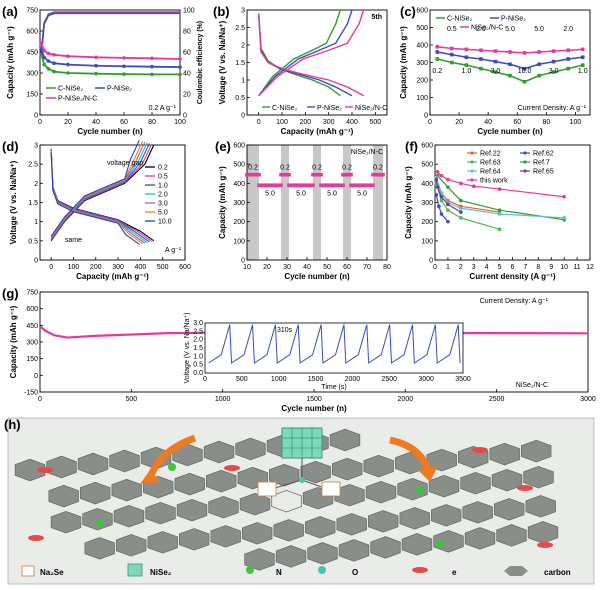  I want to click on x-tick-label: 0, so click(259, 122).